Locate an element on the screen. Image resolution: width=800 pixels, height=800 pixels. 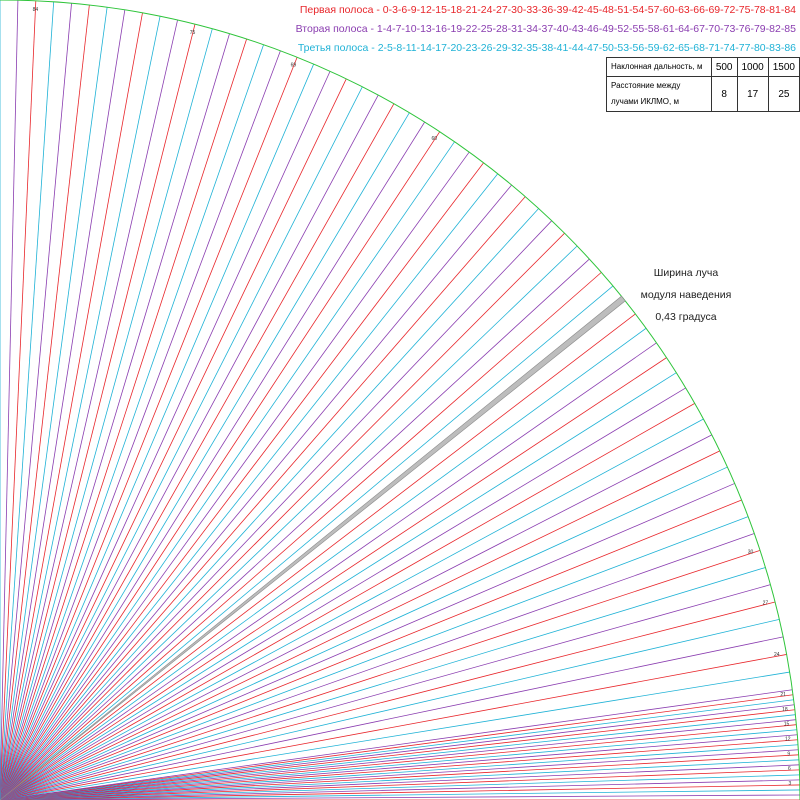
beam-note-line: 0,43 градуса is located at coordinates (686, 317).